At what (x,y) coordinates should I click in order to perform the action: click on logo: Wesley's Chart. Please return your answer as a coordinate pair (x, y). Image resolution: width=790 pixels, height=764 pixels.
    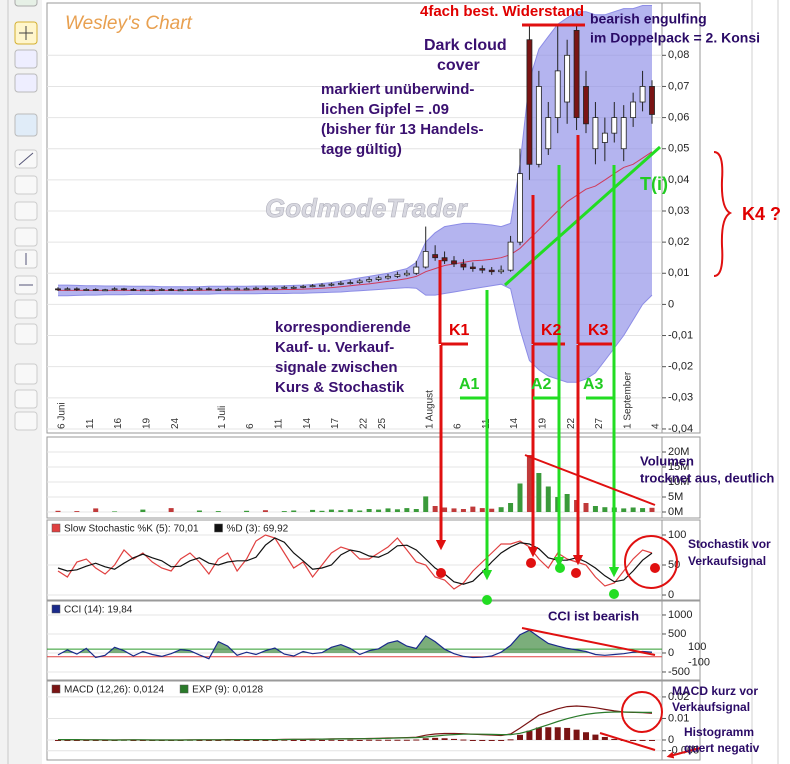
    Looking at the image, I should click on (129, 23).